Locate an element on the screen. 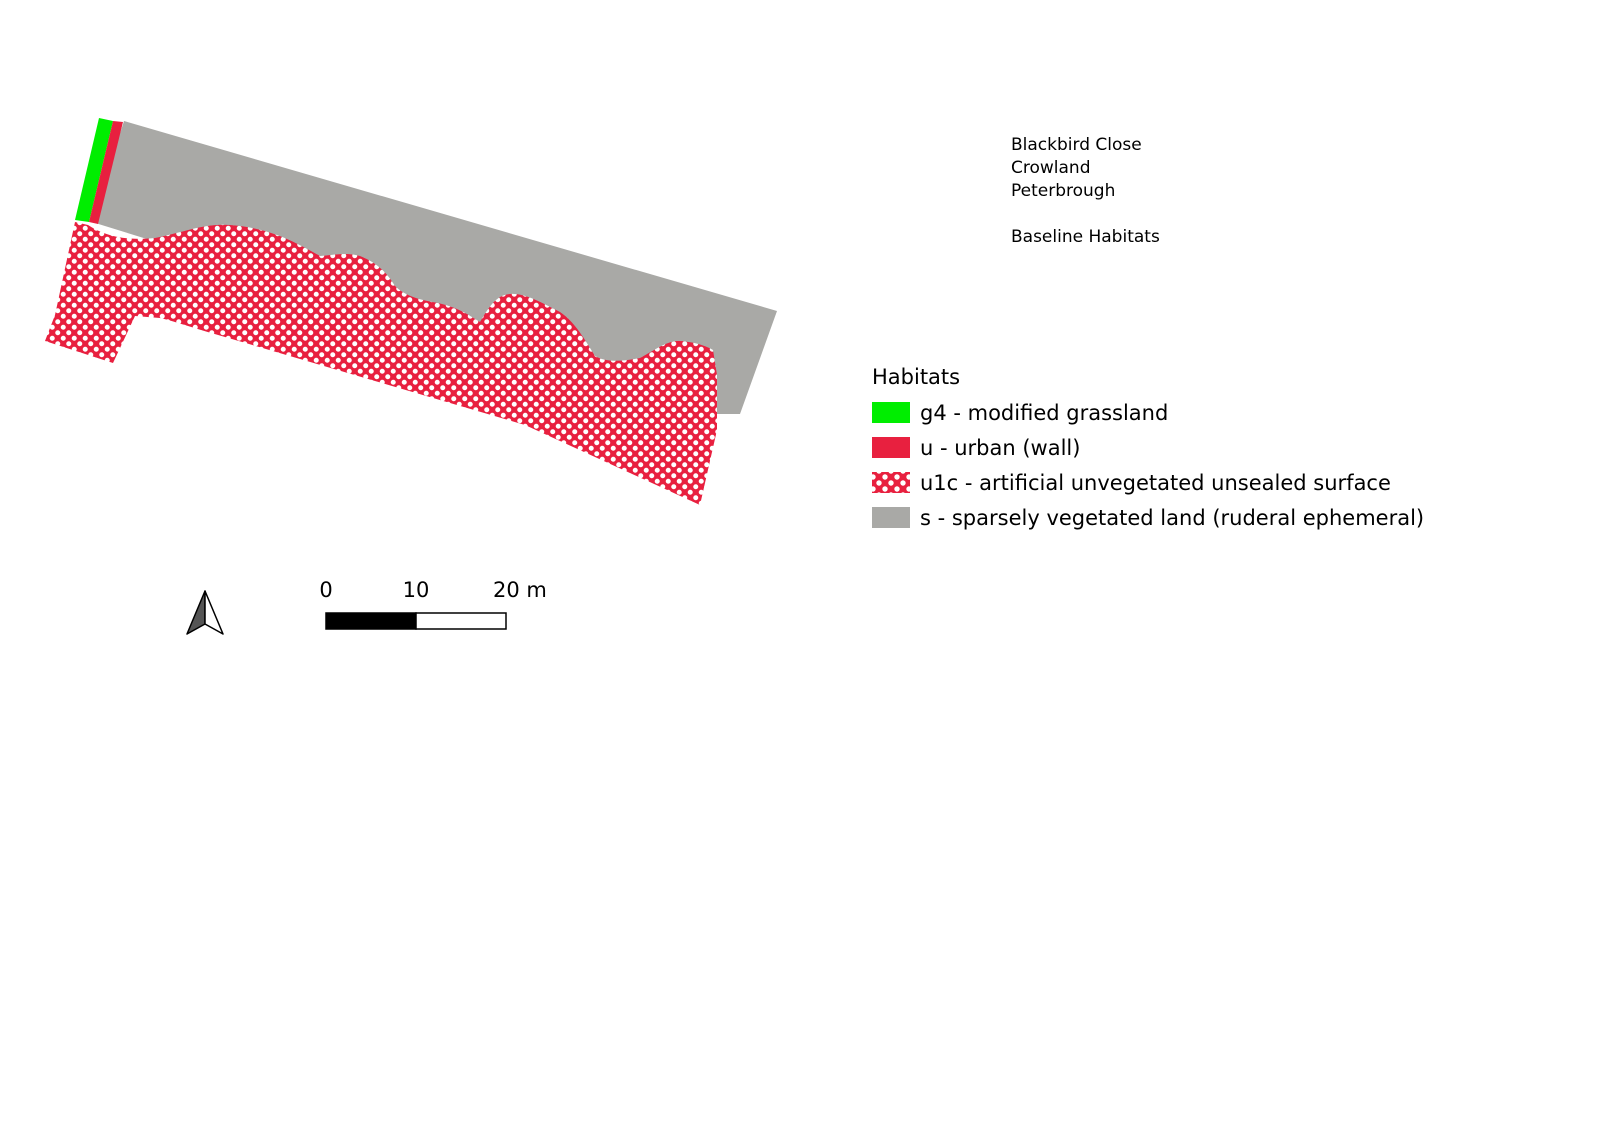 Image resolution: width=1600 pixels, height=1130 pixels. legend-item-u: u - urban (wall) is located at coordinates (1148, 447).